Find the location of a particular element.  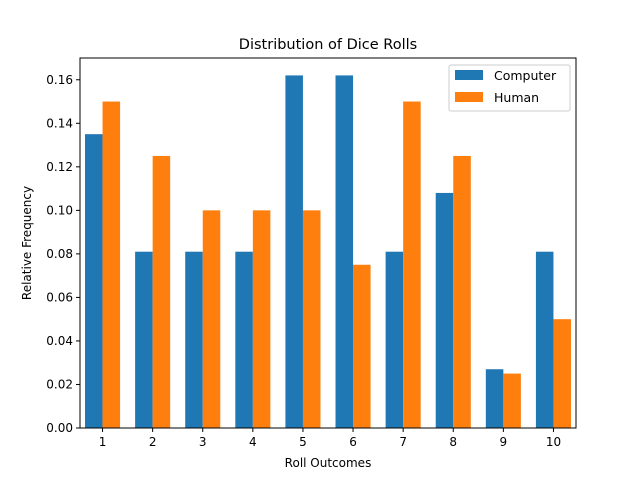

y-tick-label: 0.12 is located at coordinates (59, 167).